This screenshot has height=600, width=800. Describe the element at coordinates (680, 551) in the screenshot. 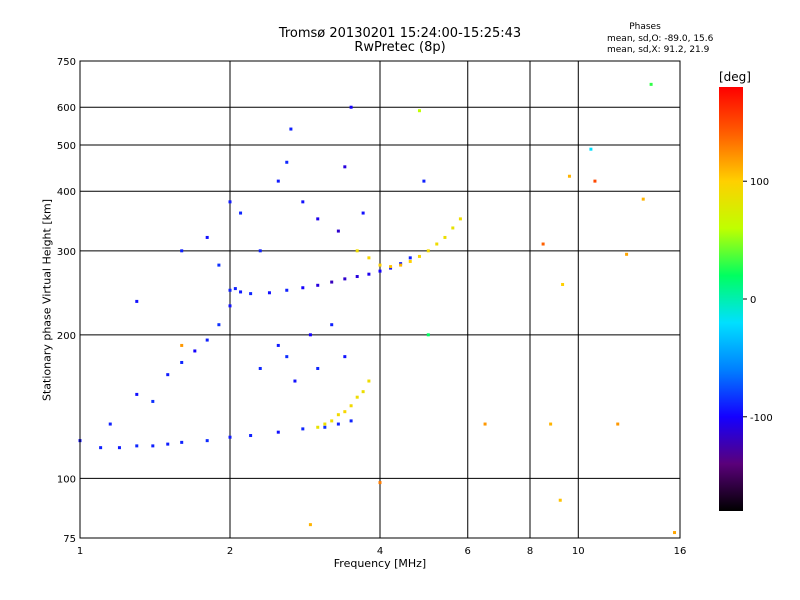

I see `x-tick-label: 16` at that location.